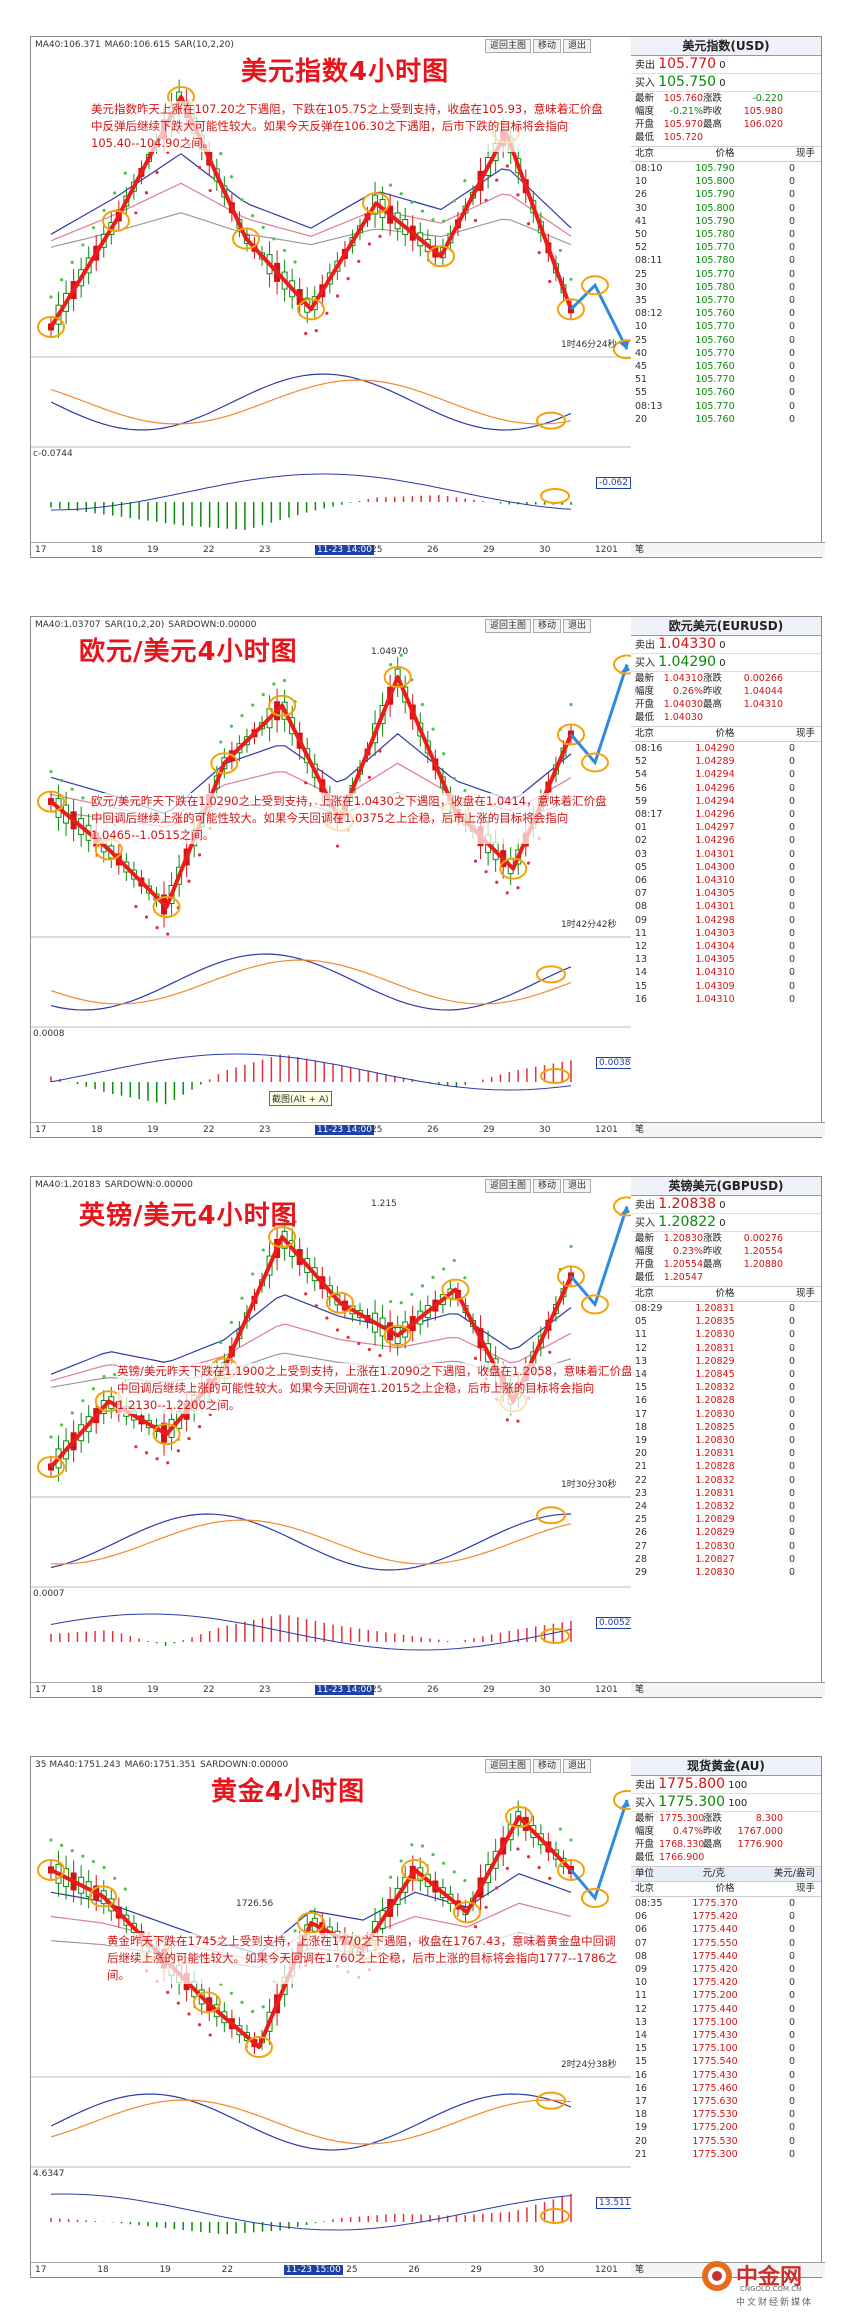 The height and width of the screenshot is (2312, 850). What do you see at coordinates (715, 1427) in the screenshot?
I see `tick-price: 1.20825` at bounding box center [715, 1427].